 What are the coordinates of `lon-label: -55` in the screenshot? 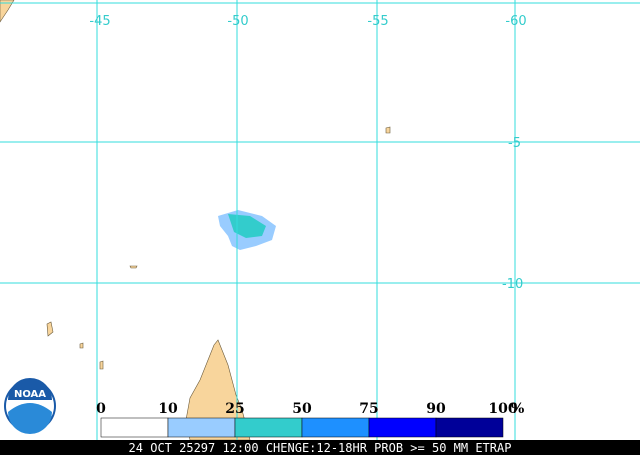 It's located at (377, 21).